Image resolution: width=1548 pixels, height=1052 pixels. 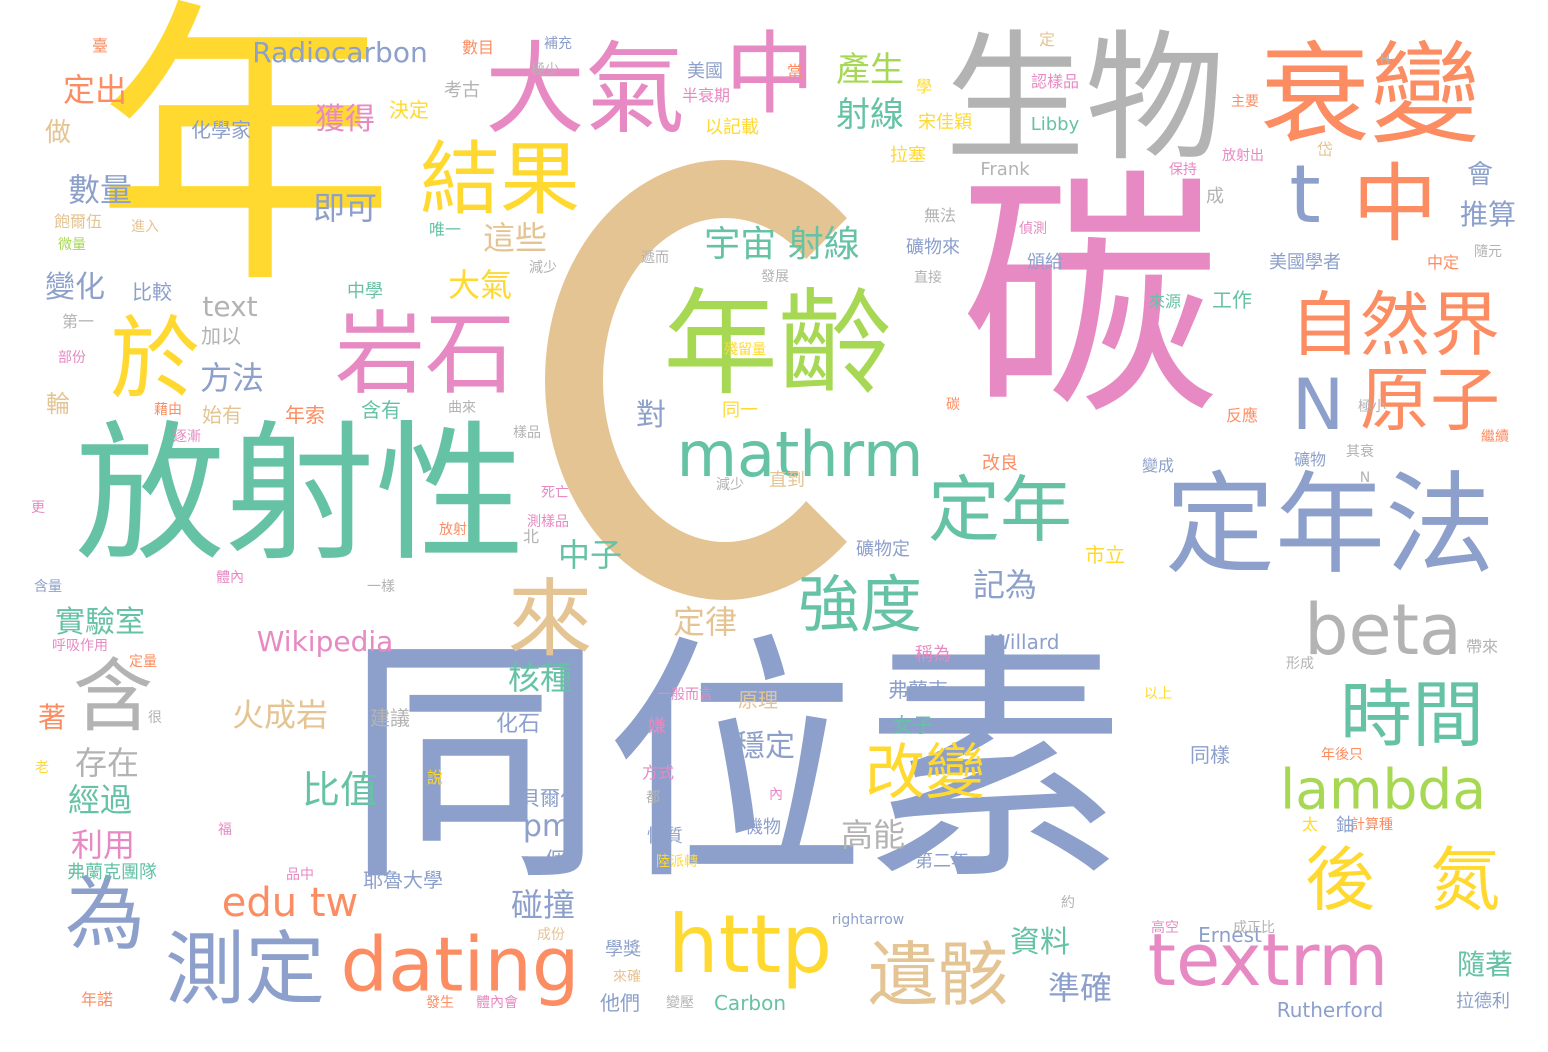 What do you see at coordinates (883, 549) in the screenshot?
I see `cloud-word: 礦物定` at bounding box center [883, 549].